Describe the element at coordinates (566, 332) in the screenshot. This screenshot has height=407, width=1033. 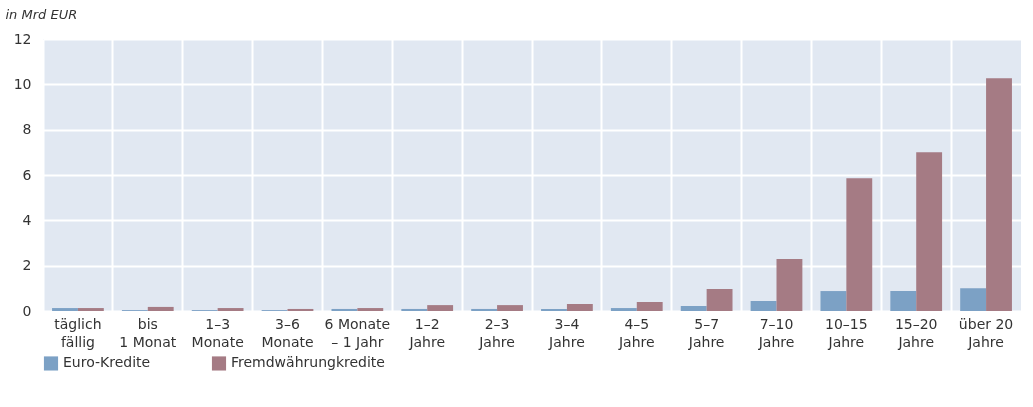
I see `x-tick-label: 3–4 Jahre` at that location.